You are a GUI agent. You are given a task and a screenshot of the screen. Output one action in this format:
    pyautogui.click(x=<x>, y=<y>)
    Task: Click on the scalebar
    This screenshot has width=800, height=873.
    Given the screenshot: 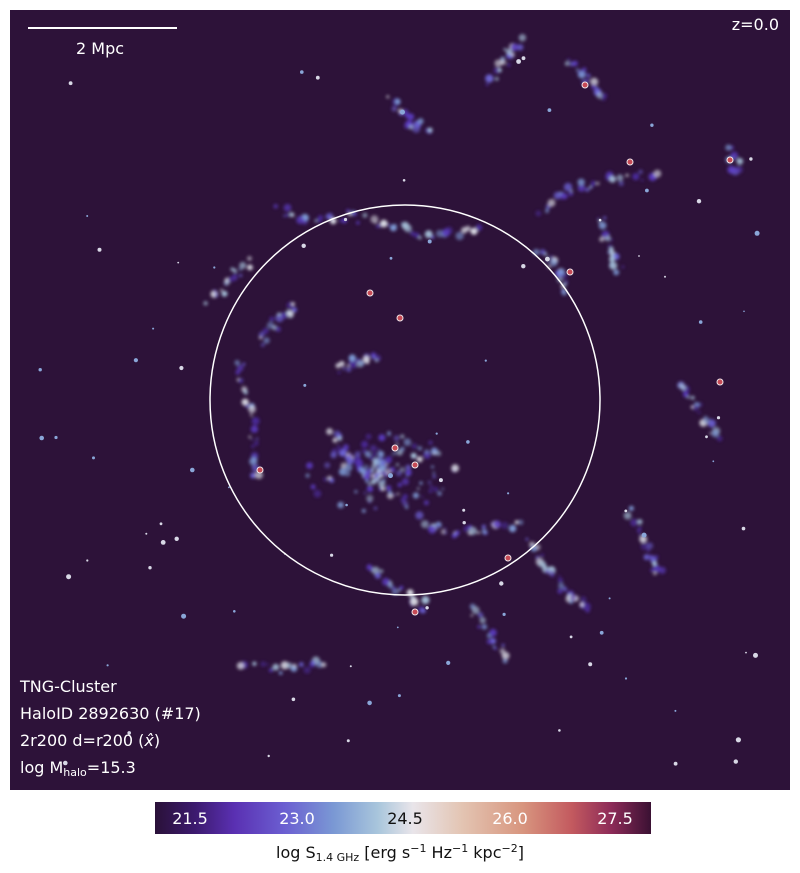 What is the action you would take?
    pyautogui.click(x=102, y=28)
    